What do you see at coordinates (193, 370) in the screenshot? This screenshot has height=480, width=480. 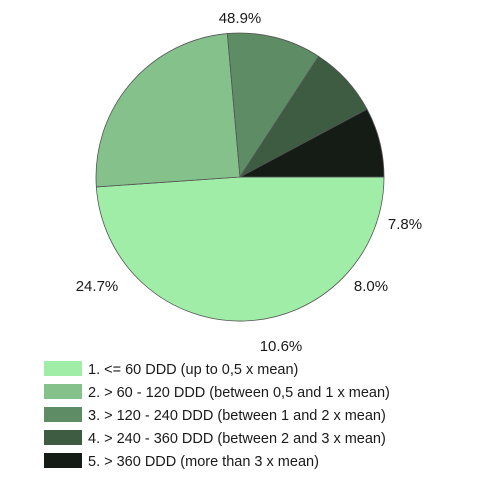 I see `legend-label-1: 1. <= 60 DDD (up to 0,5 x mean)` at bounding box center [193, 370].